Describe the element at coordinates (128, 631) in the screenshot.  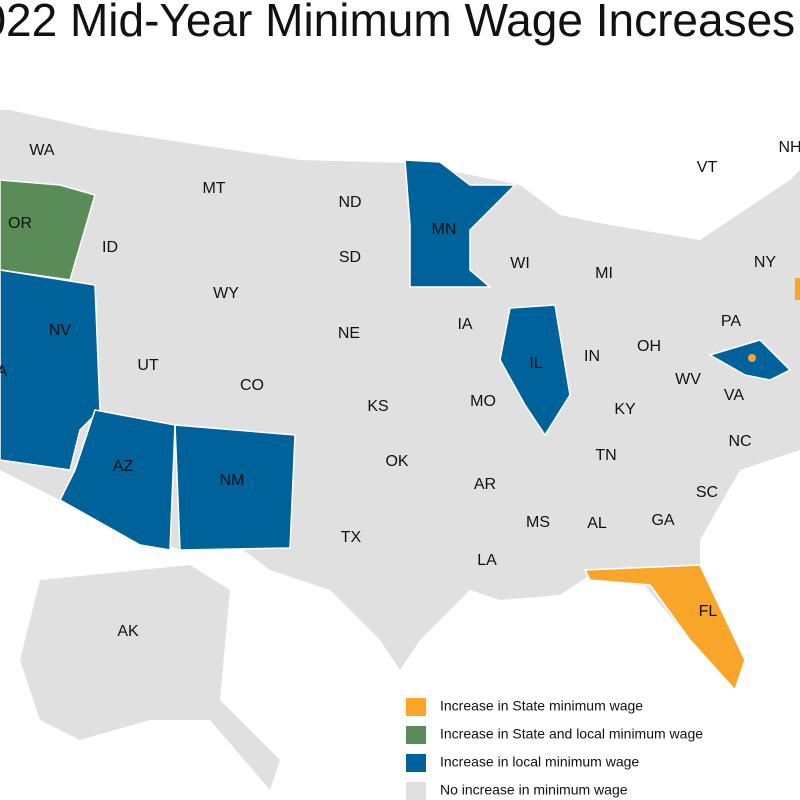
I see `state-label: AK` at that location.